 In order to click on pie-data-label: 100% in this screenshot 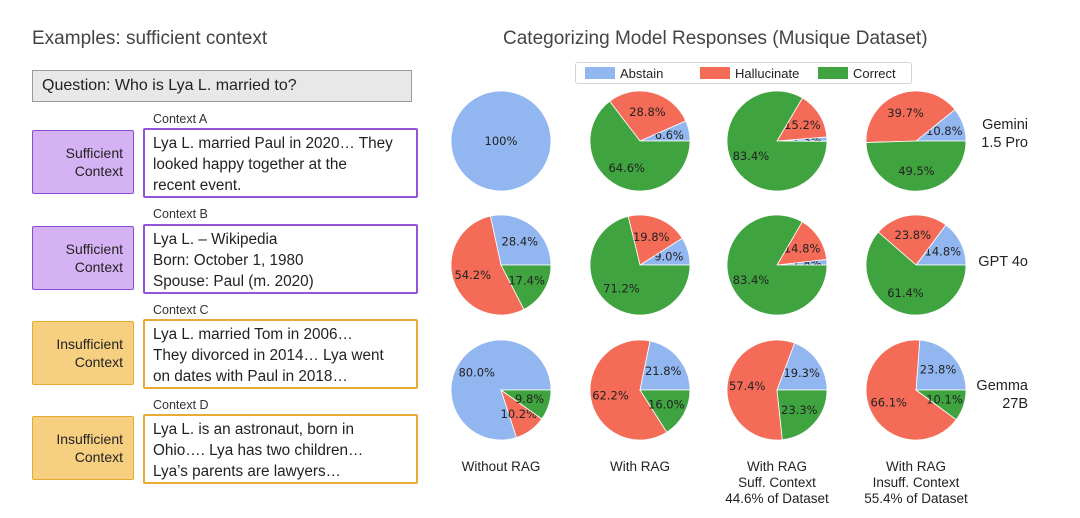, I will do `click(501, 141)`.